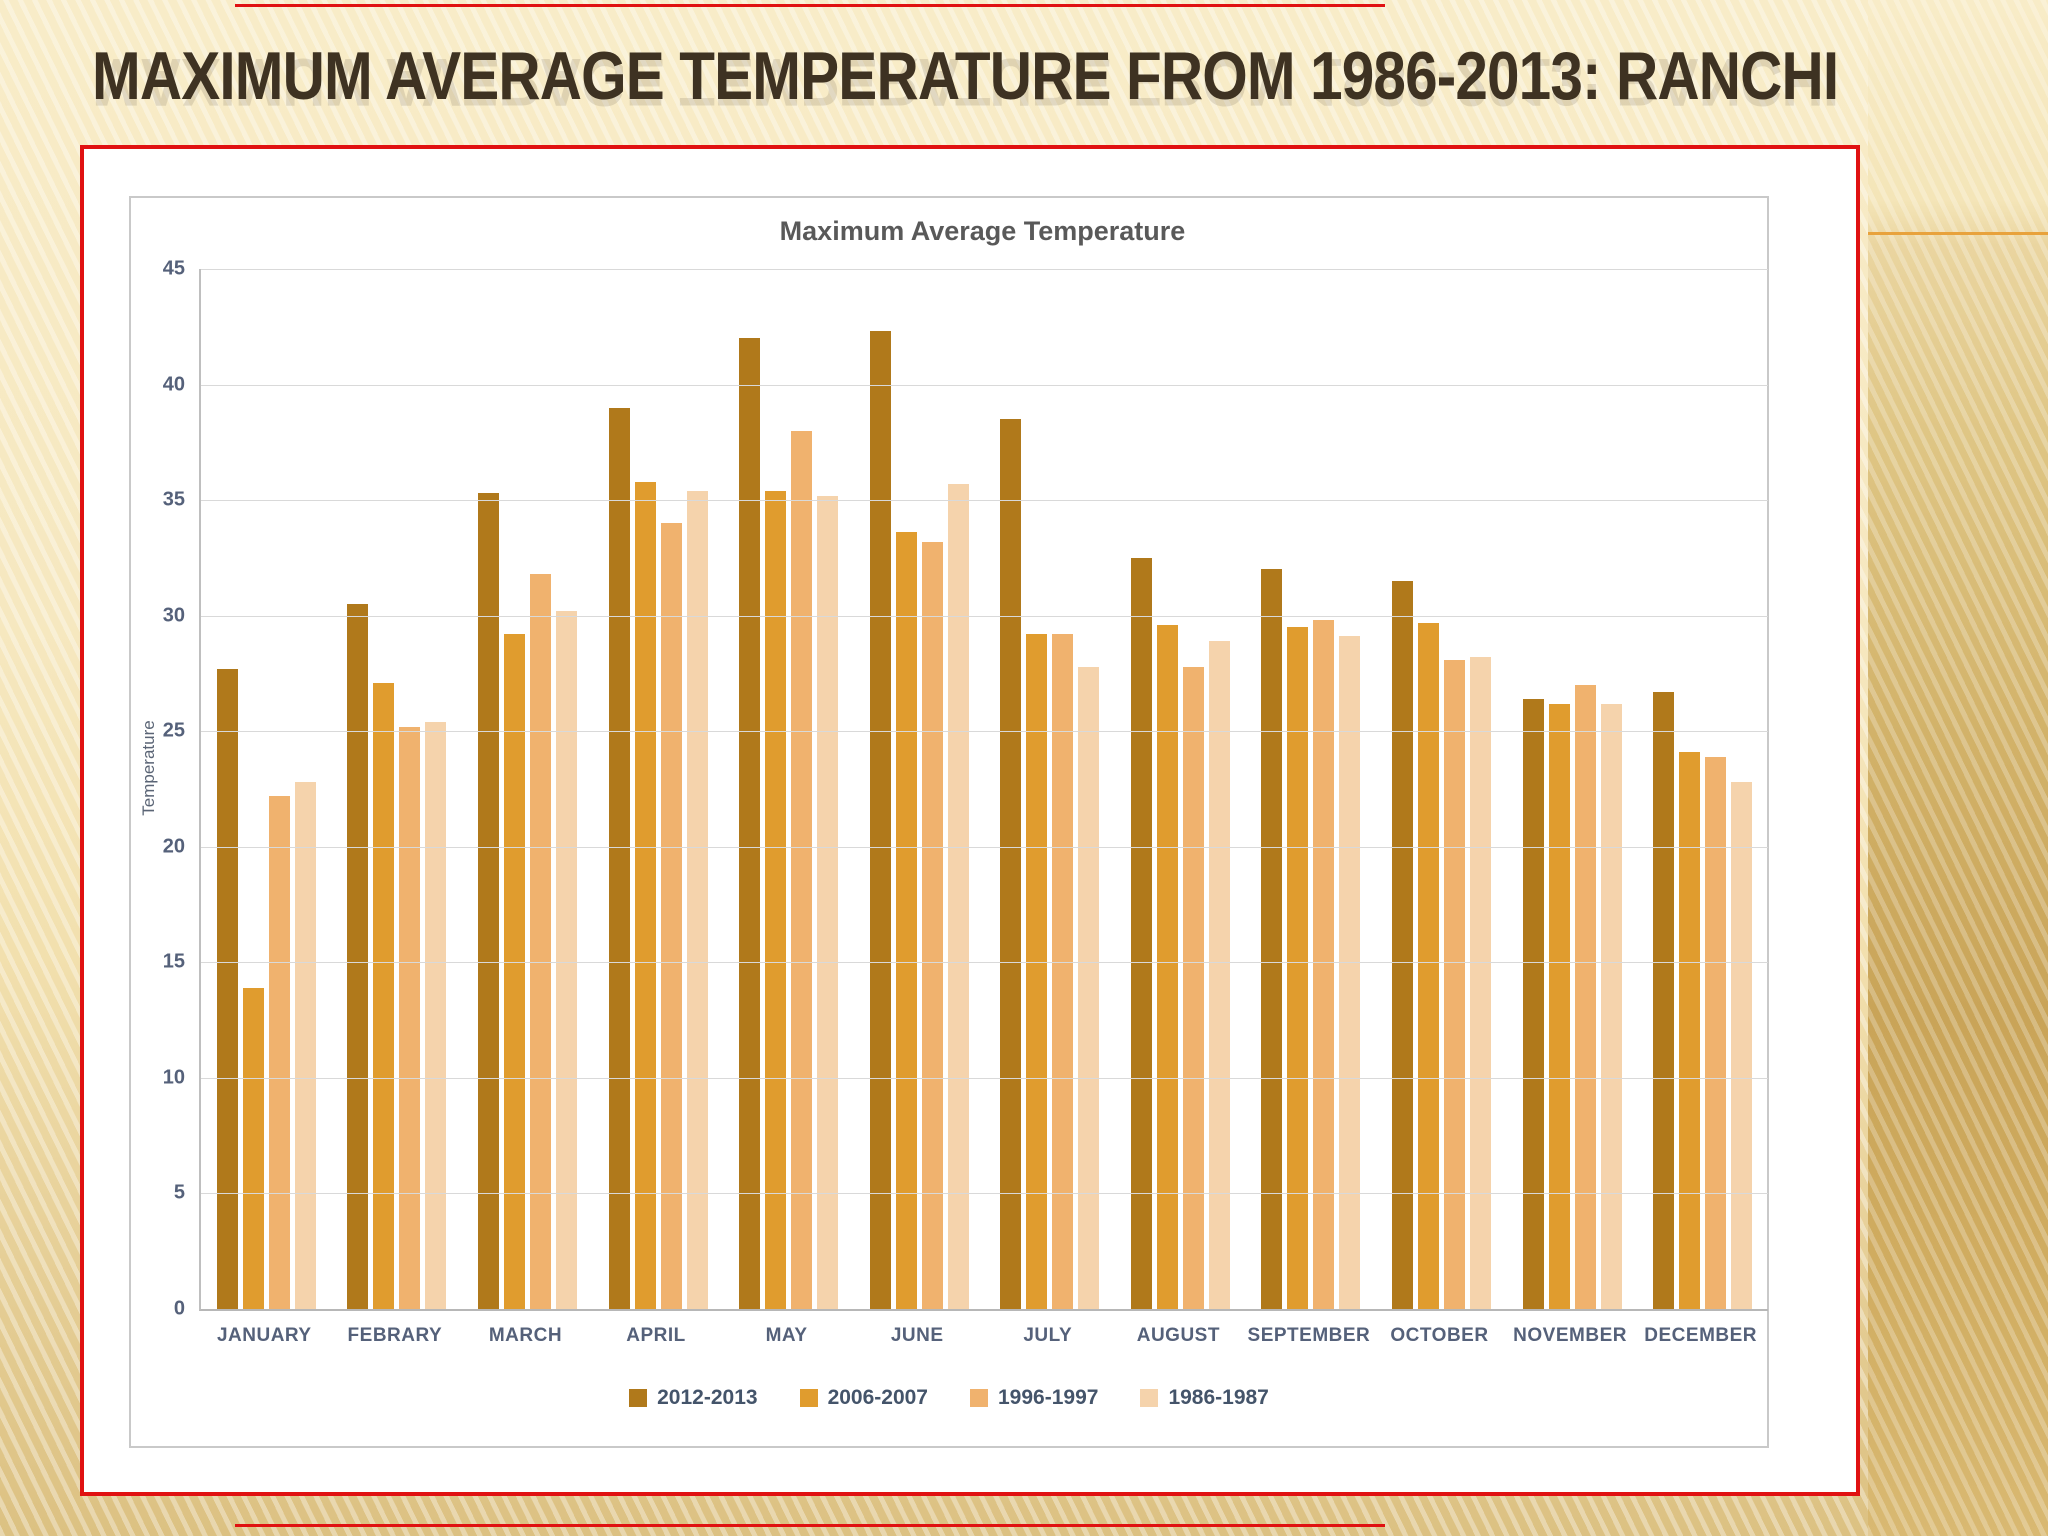 The height and width of the screenshot is (1536, 2048). I want to click on legend-item: 2012-2013, so click(693, 1398).